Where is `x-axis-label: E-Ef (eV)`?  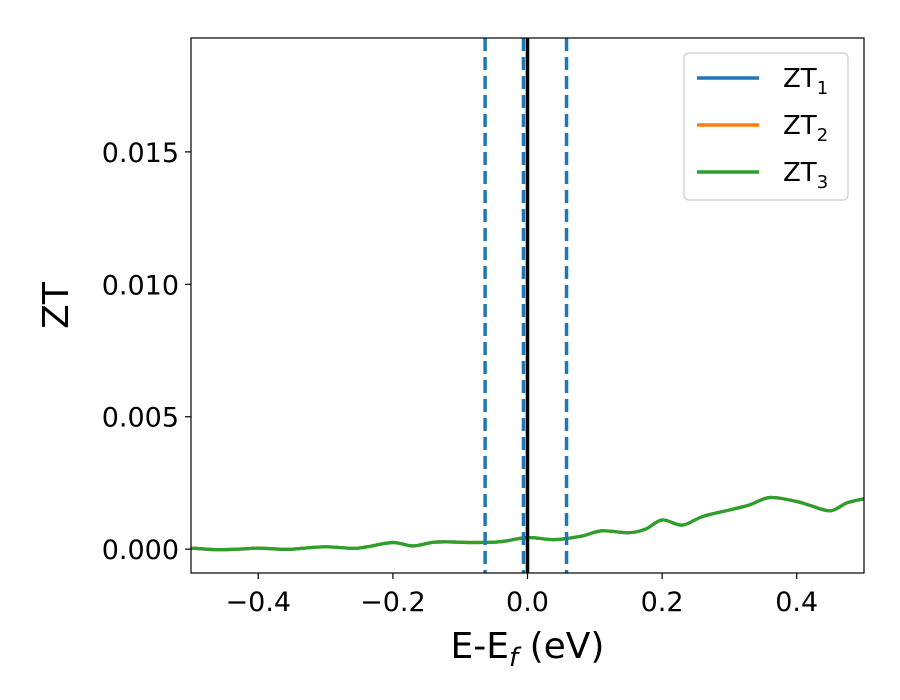 x-axis-label: E-Ef (eV) is located at coordinates (528, 649).